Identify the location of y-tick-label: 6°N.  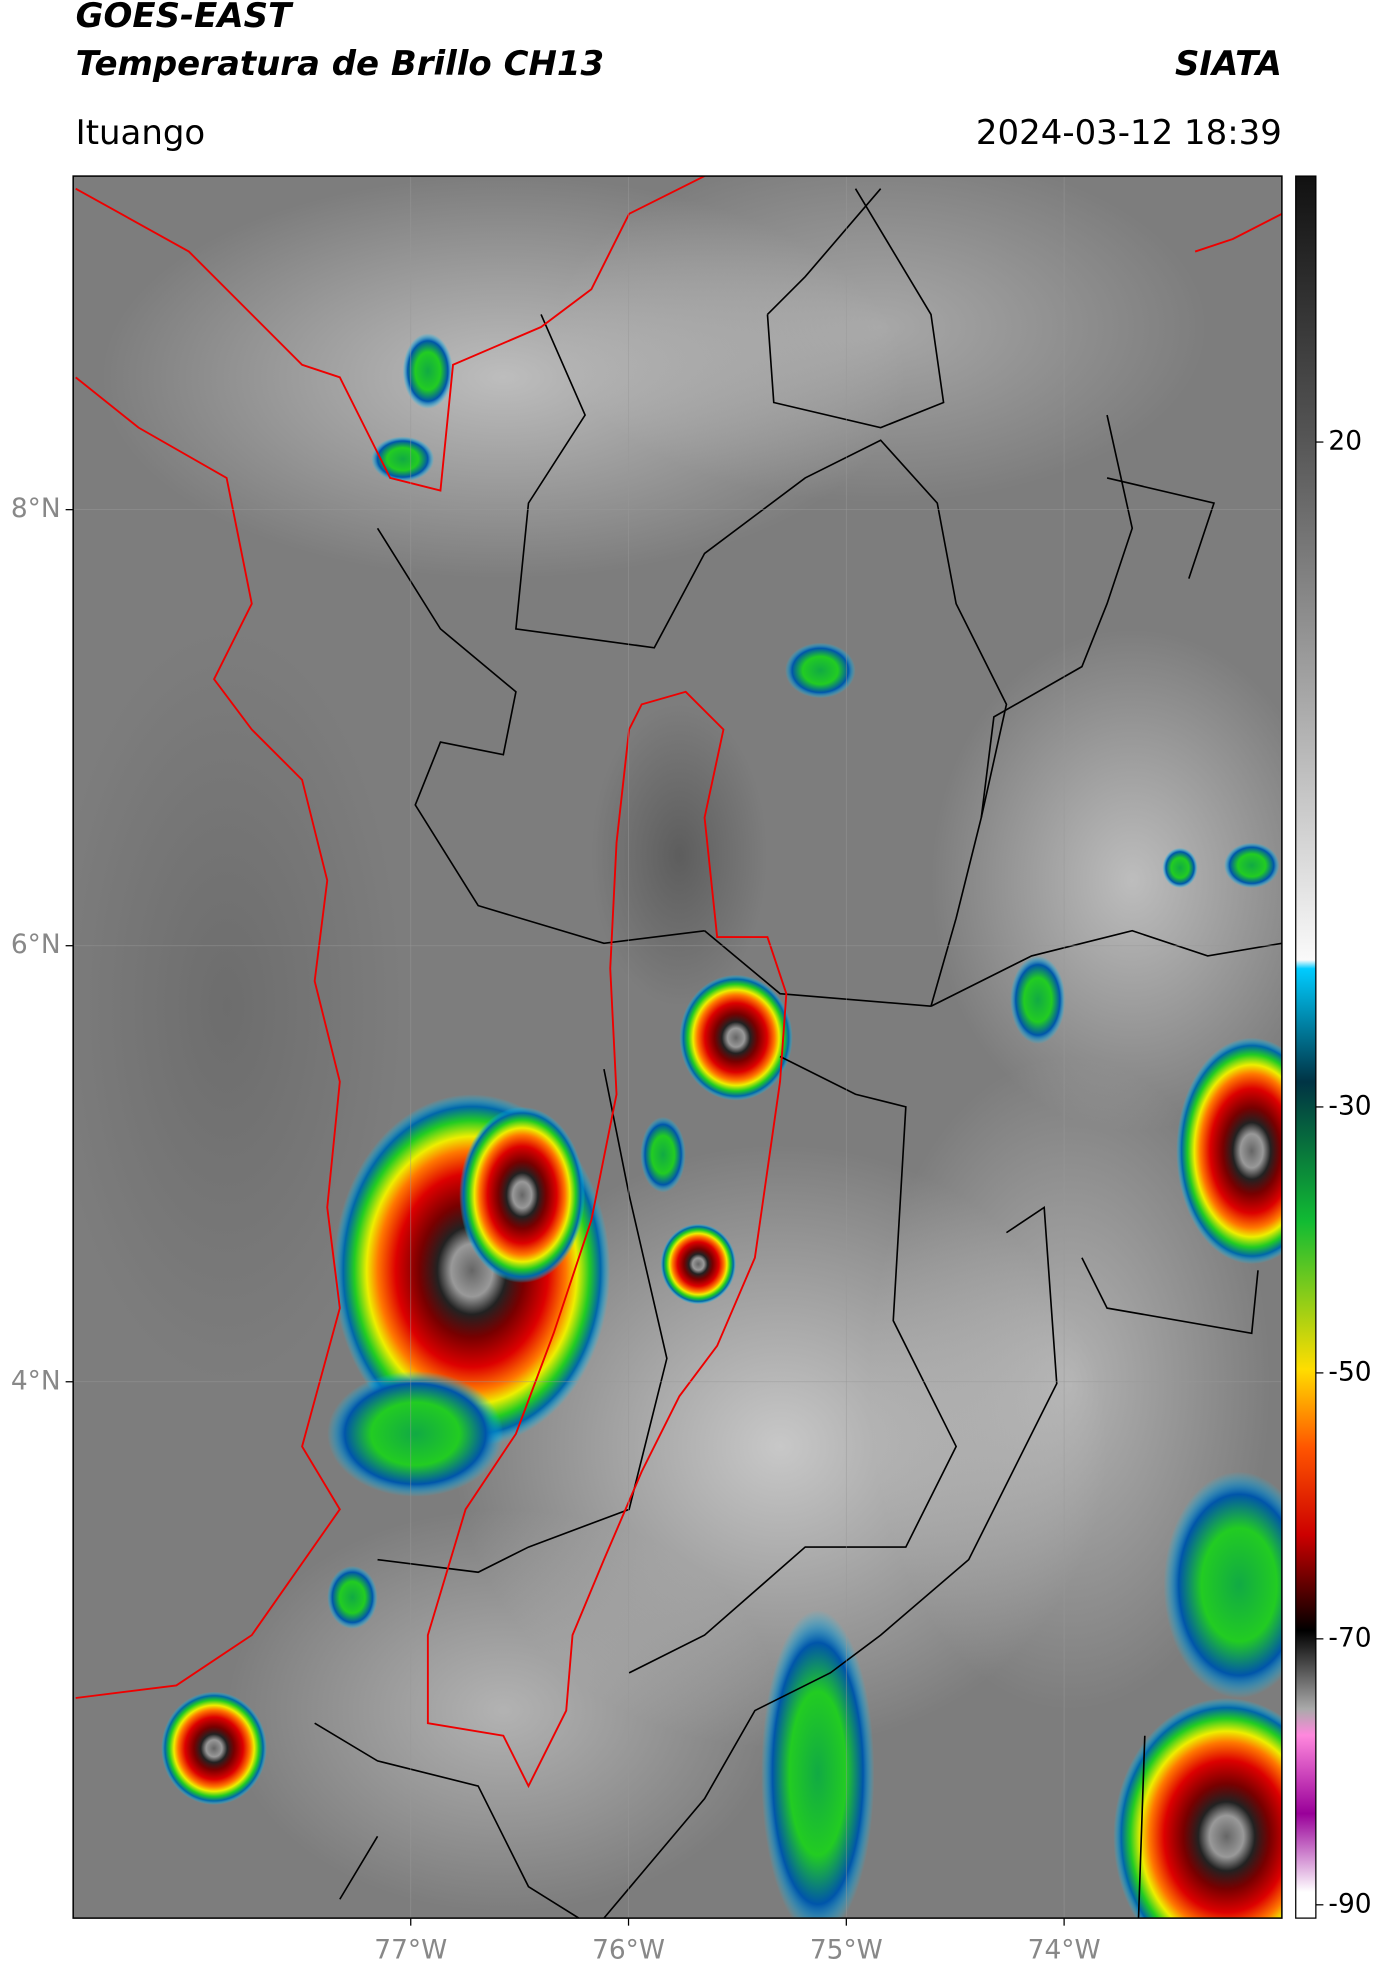
(36, 944).